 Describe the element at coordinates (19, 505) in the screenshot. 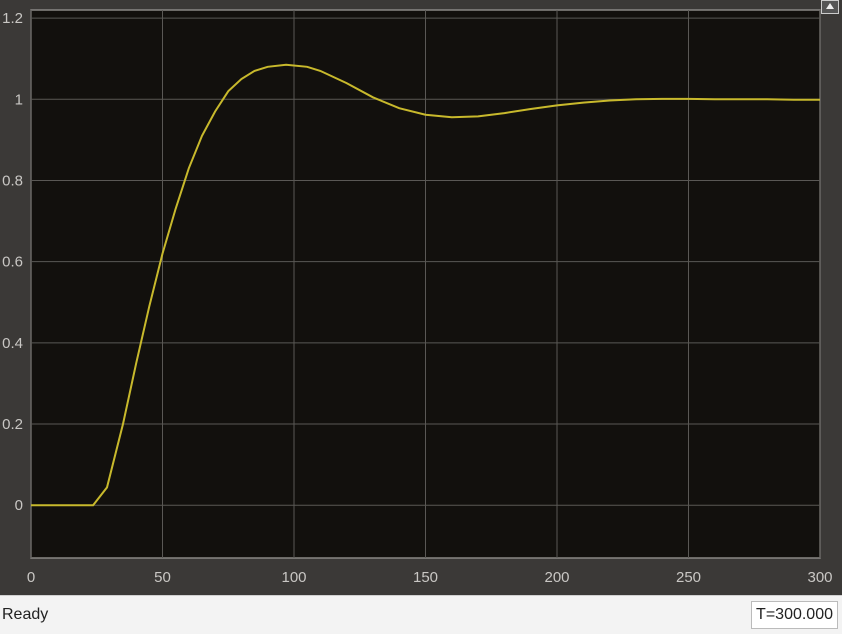

I see `y-tick-label: 0` at that location.